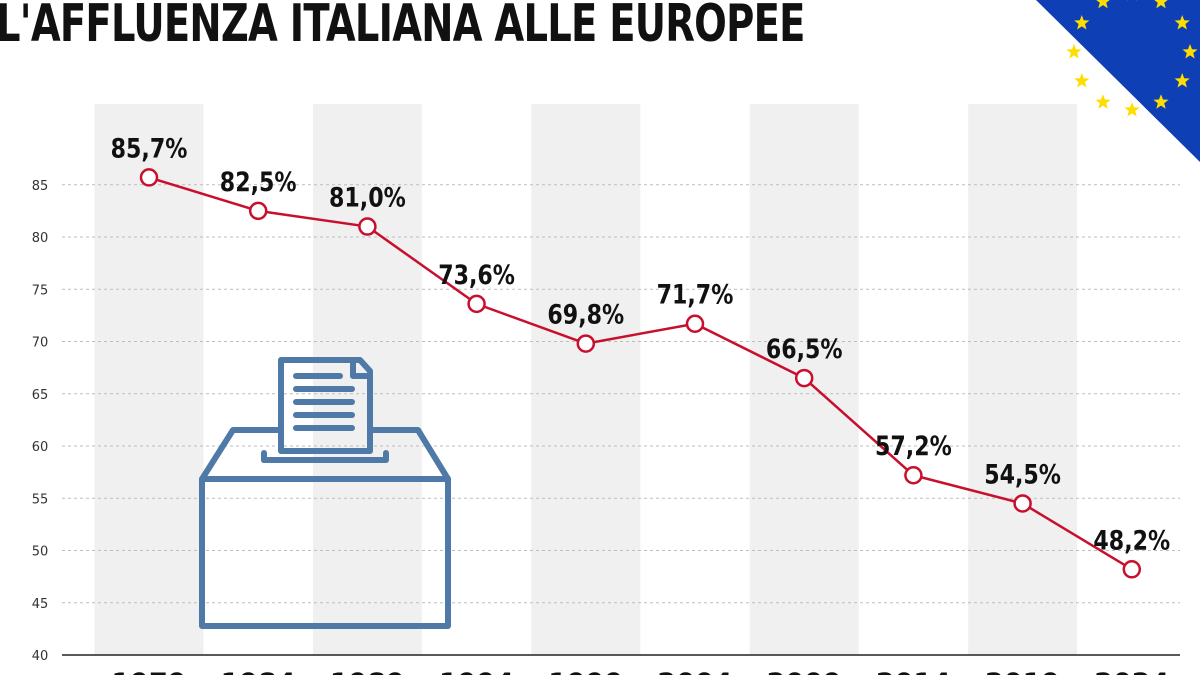  What do you see at coordinates (367, 671) in the screenshot?
I see `x-tick-label: 1989` at bounding box center [367, 671].